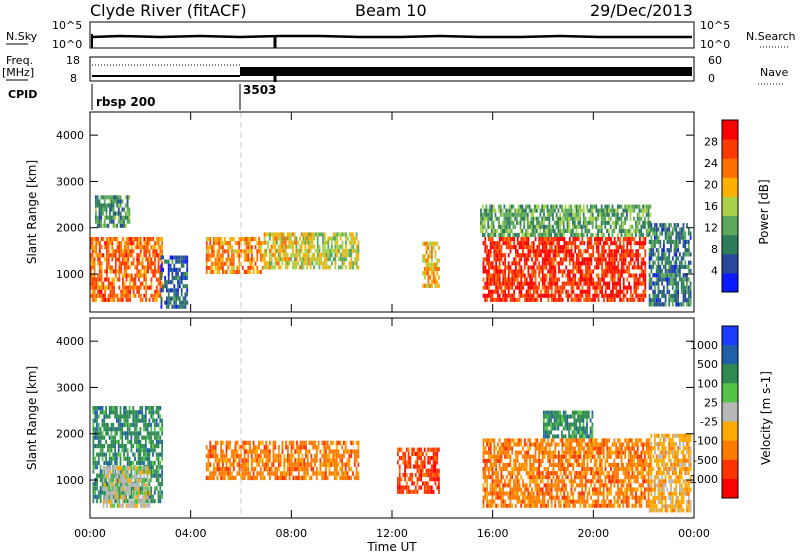  Describe the element at coordinates (715, 60) in the screenshot. I see `nave-tick-top: 60` at that location.